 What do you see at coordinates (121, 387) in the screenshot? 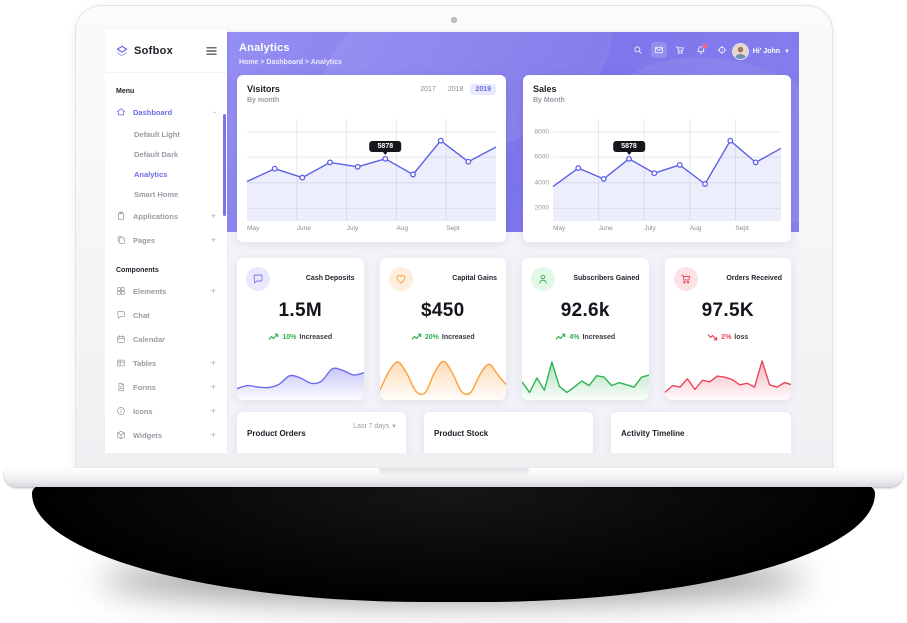
I see `file-icon` at bounding box center [121, 387].